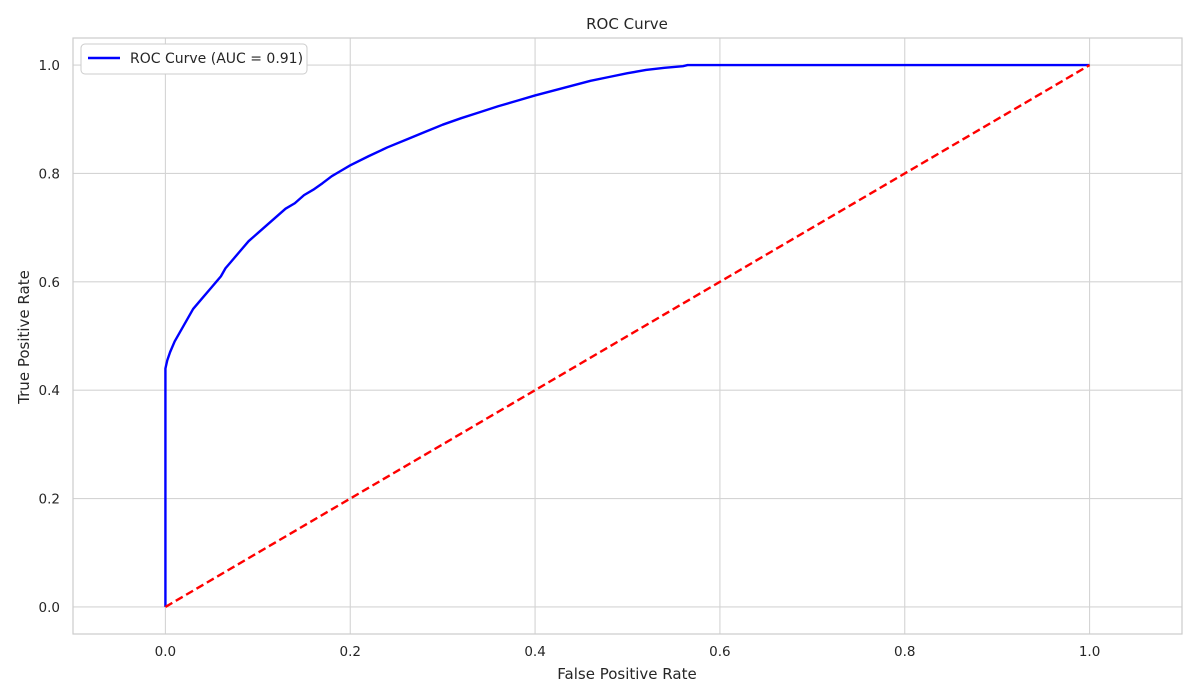 This screenshot has width=1200, height=700. What do you see at coordinates (1089, 652) in the screenshot?
I see `x-tick-label: 1.0` at bounding box center [1089, 652].